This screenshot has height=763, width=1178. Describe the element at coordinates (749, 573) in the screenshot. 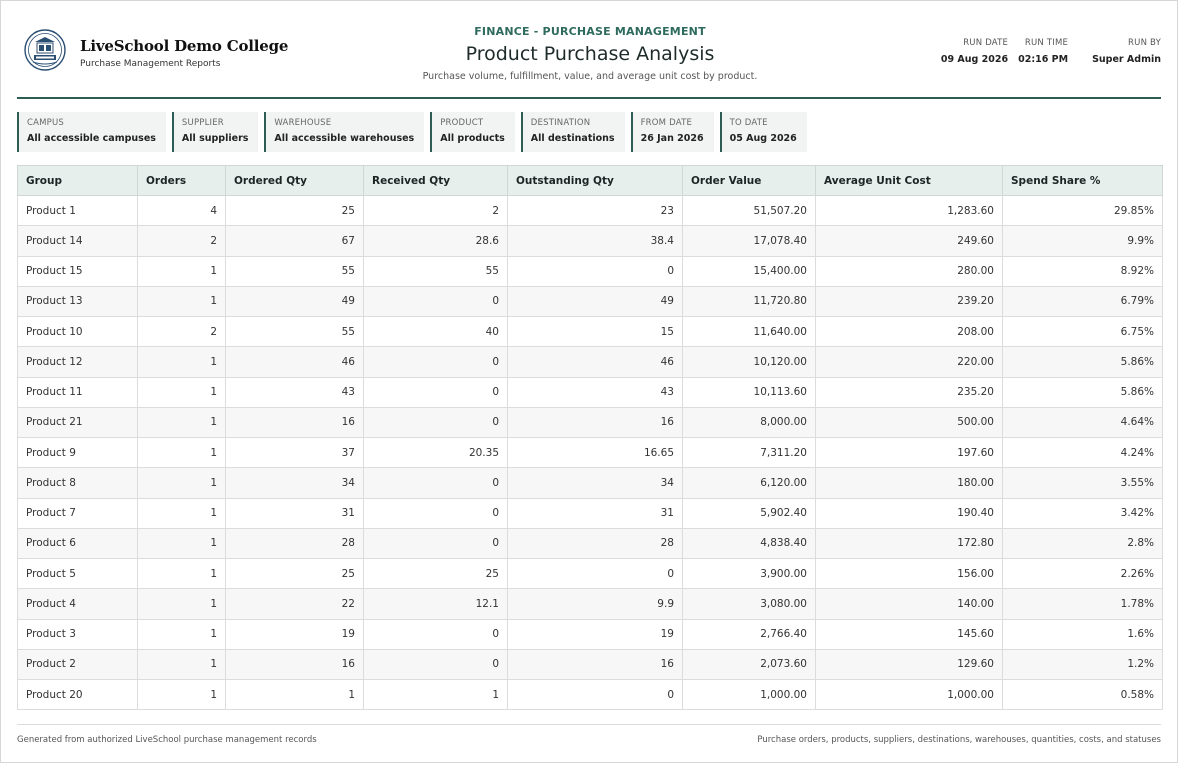

I see `table-cell: 3,900.00` at that location.